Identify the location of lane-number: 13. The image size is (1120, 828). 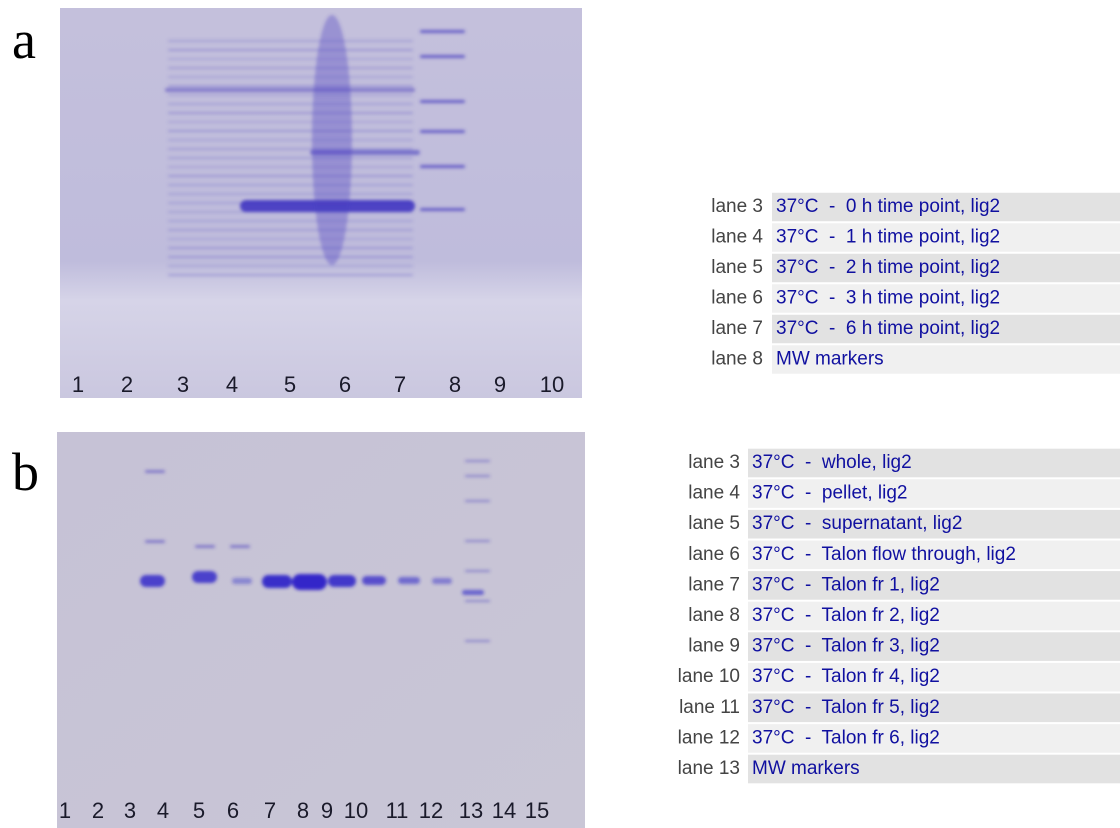
(471, 810).